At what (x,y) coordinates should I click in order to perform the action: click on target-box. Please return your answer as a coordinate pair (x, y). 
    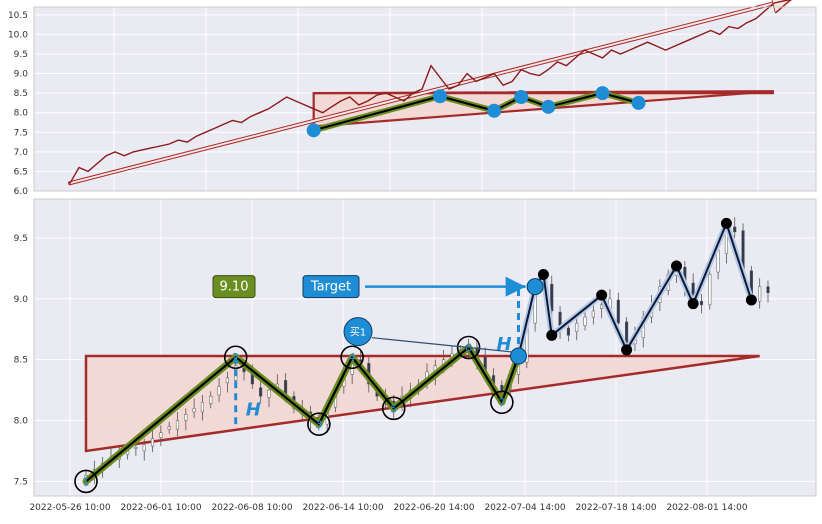
    Looking at the image, I should click on (331, 287).